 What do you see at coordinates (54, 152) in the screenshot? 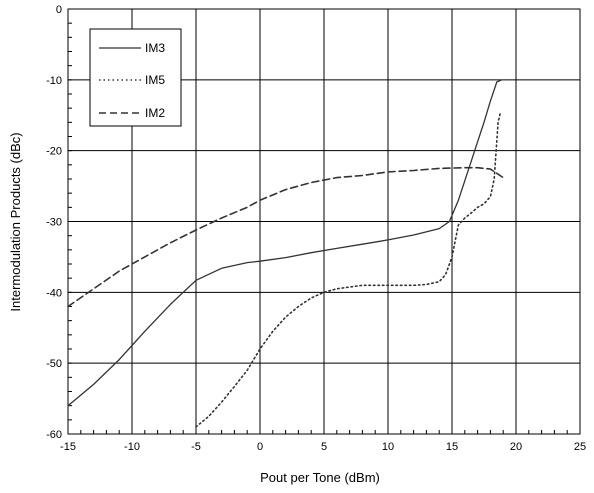
I see `y-tick-label: -20` at bounding box center [54, 152].